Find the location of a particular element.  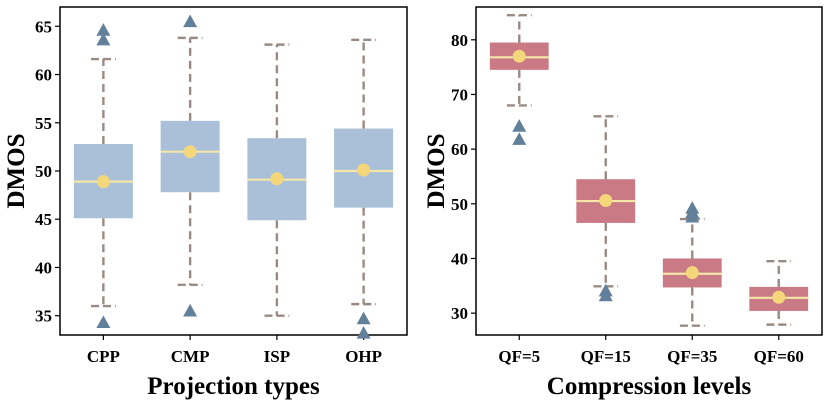

y-tick-label: 55 is located at coordinates (43, 123).